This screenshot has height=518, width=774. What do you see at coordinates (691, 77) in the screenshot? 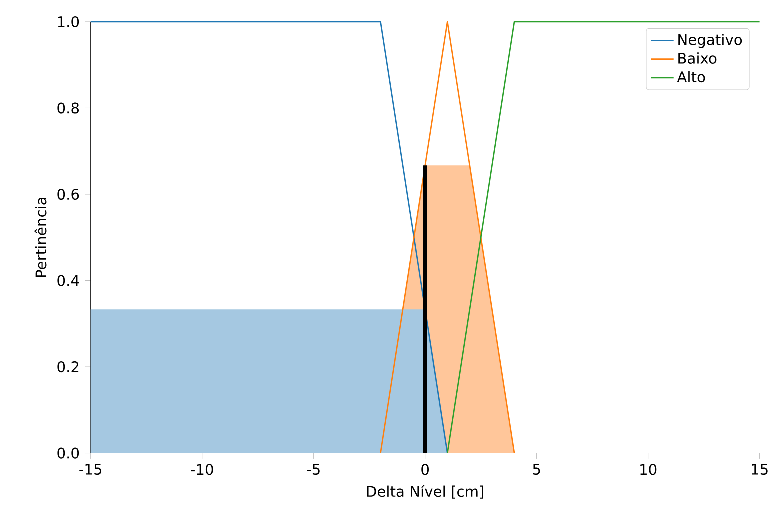
I see `legend-label: Alto` at bounding box center [691, 77].